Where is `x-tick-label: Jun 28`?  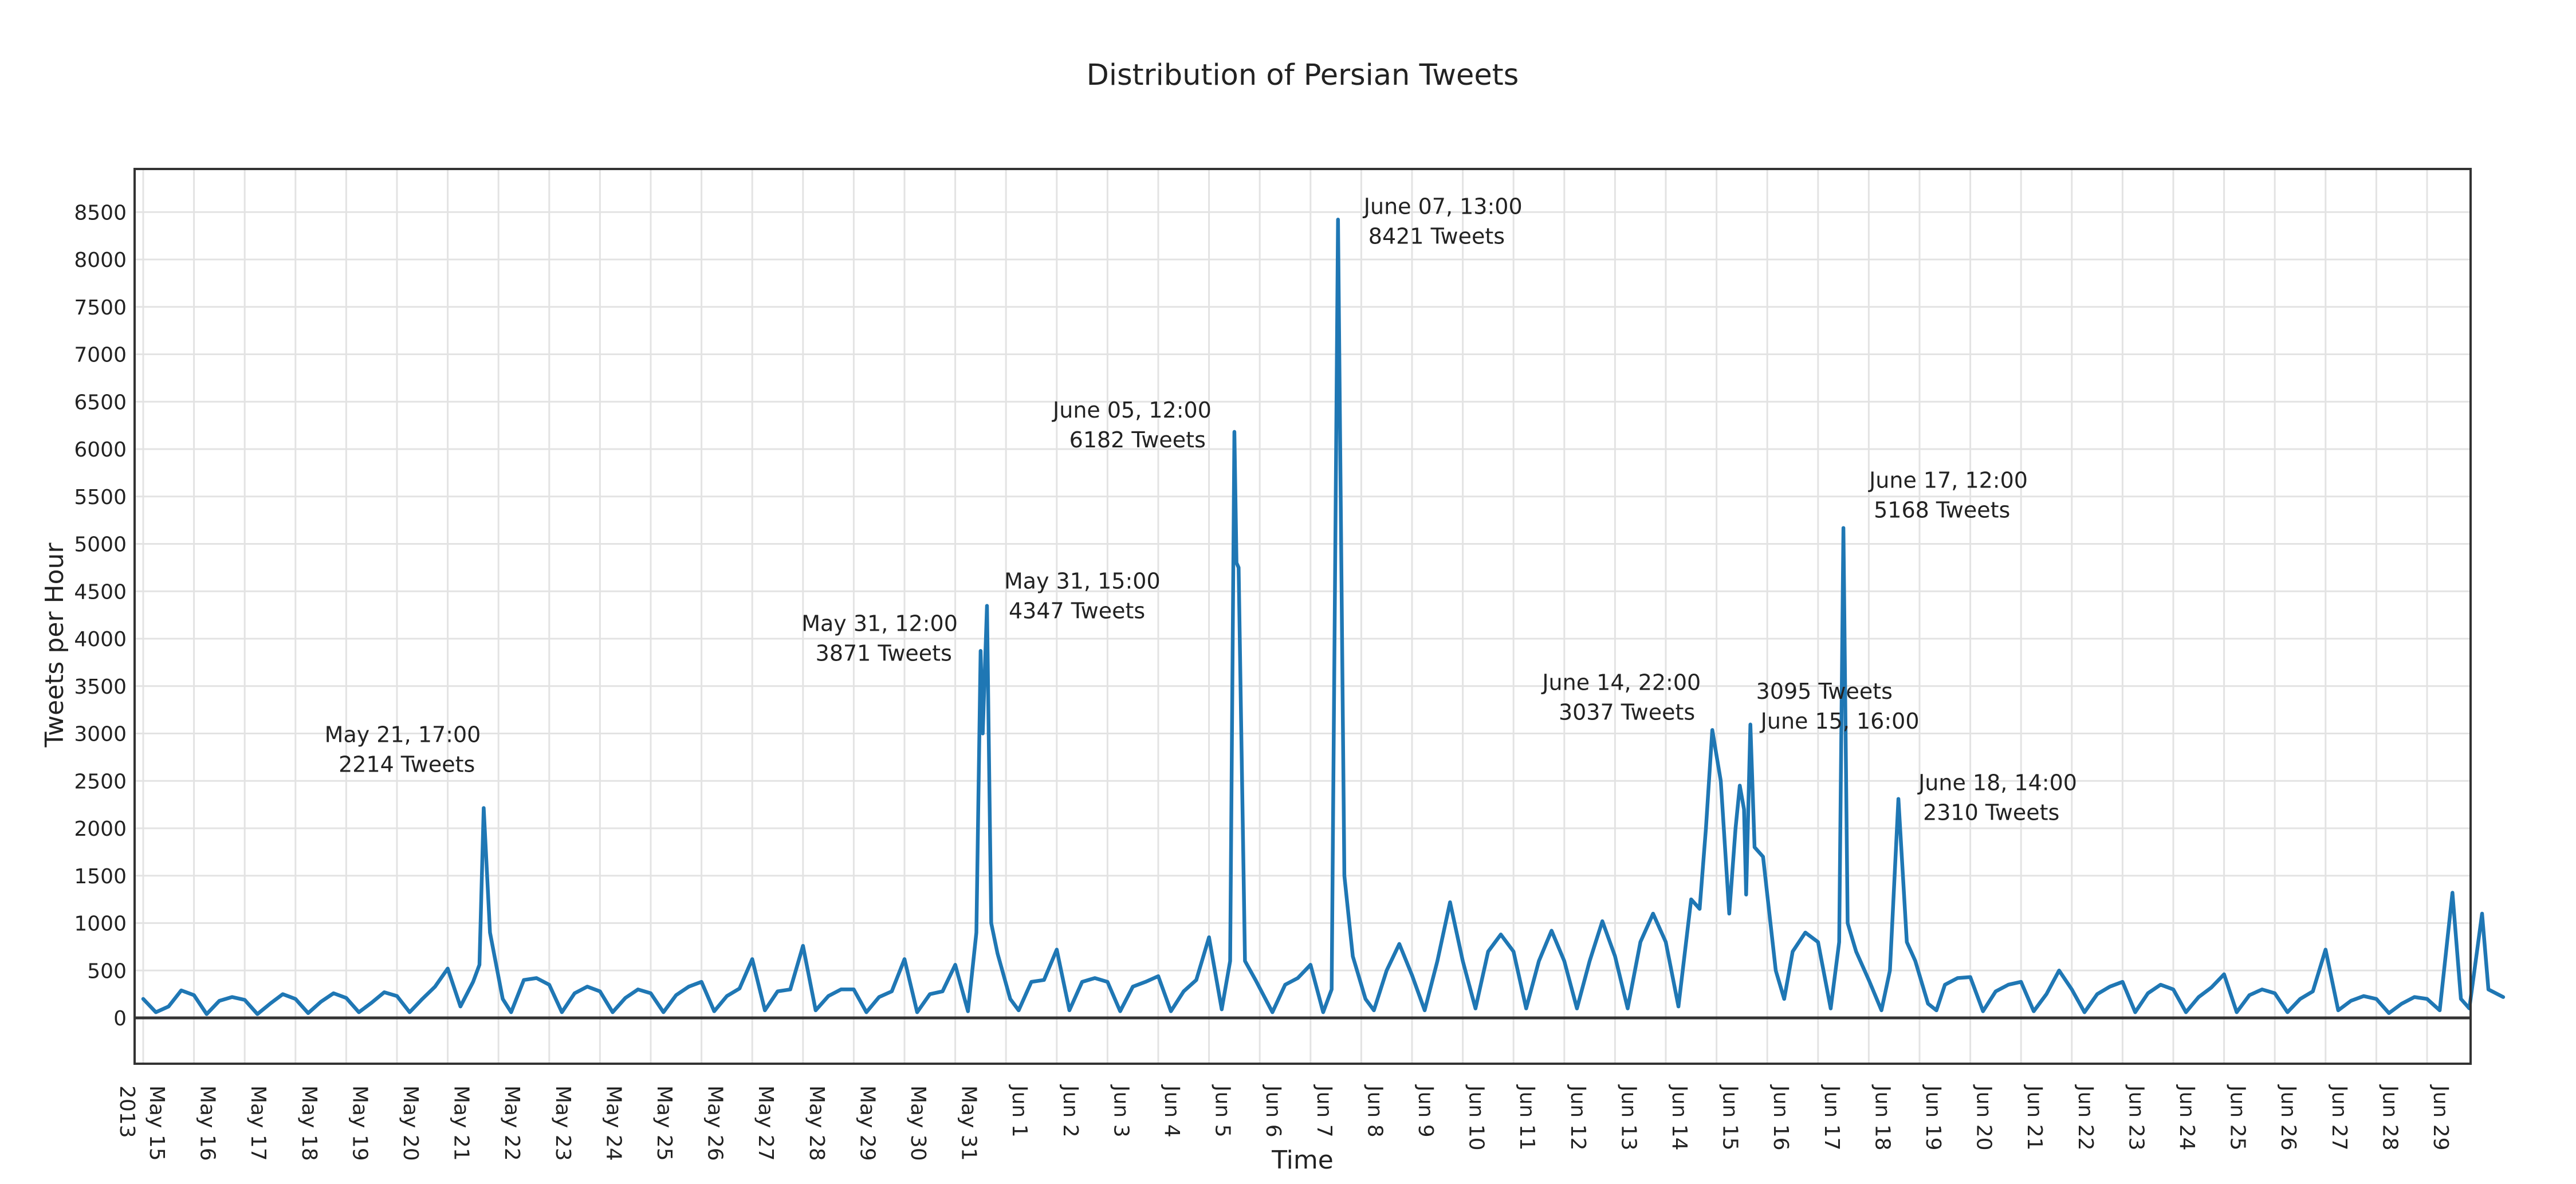 x-tick-label: Jun 28 is located at coordinates (2389, 1117).